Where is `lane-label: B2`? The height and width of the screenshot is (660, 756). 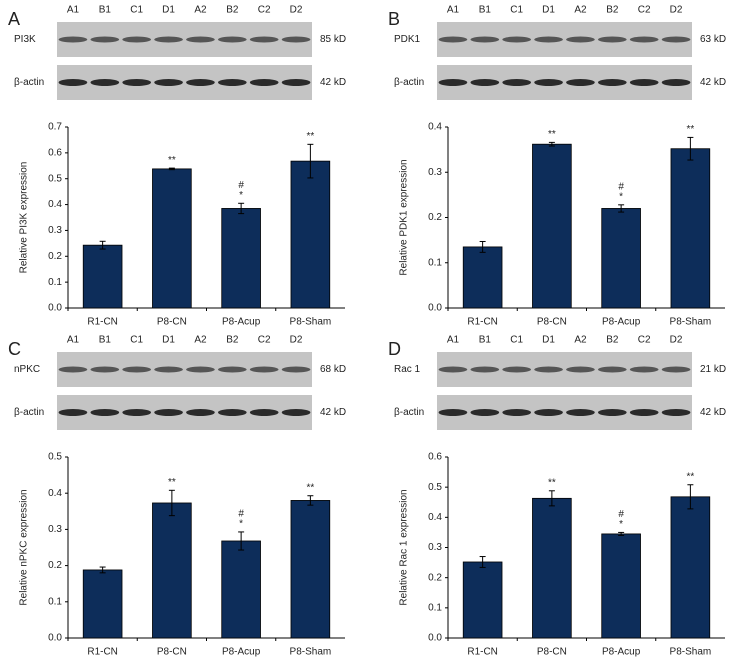 lane-label: B2 is located at coordinates (612, 340).